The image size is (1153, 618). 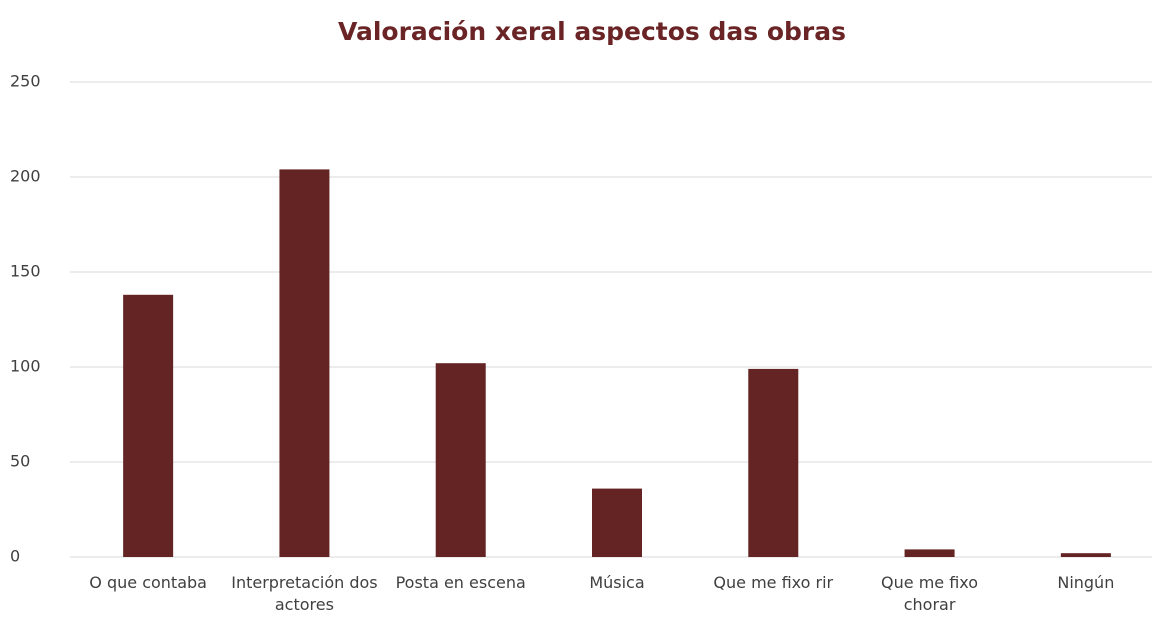 I want to click on chart-title: Valoración xeral aspectos das obras, so click(x=592, y=31).